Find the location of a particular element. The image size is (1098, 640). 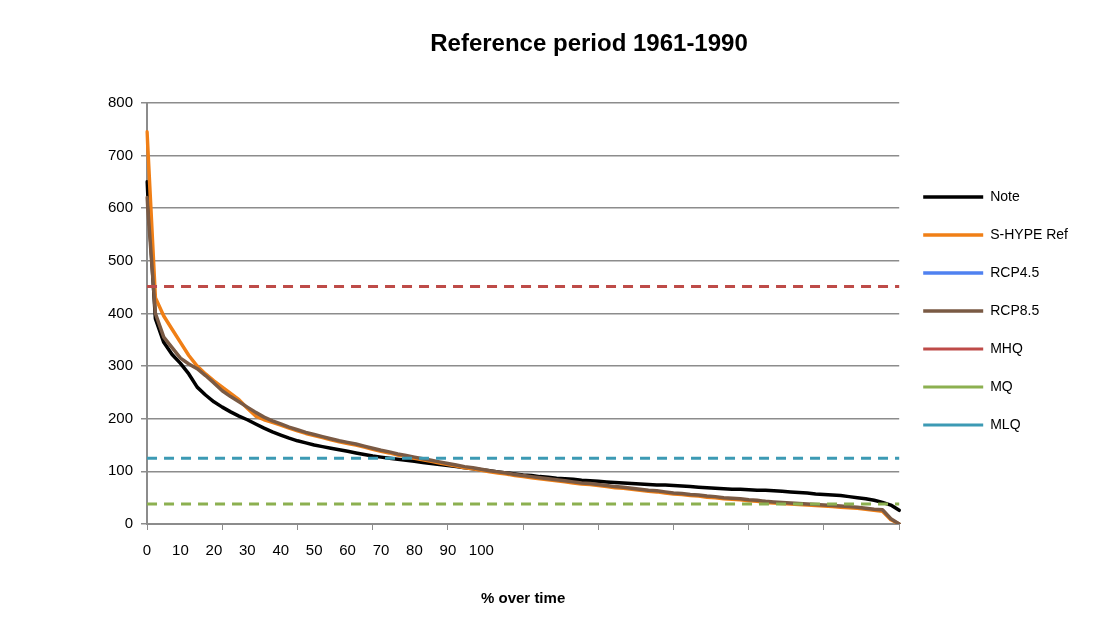

x-tick-label: 70 is located at coordinates (381, 550).